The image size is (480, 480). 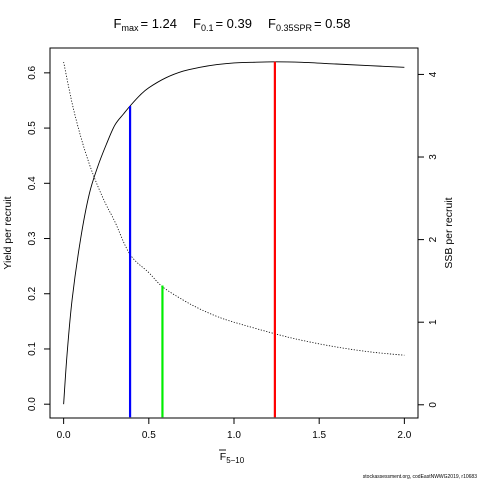 What do you see at coordinates (32, 72) in the screenshot?
I see `y-left-tick-label-6: 0.6` at bounding box center [32, 72].